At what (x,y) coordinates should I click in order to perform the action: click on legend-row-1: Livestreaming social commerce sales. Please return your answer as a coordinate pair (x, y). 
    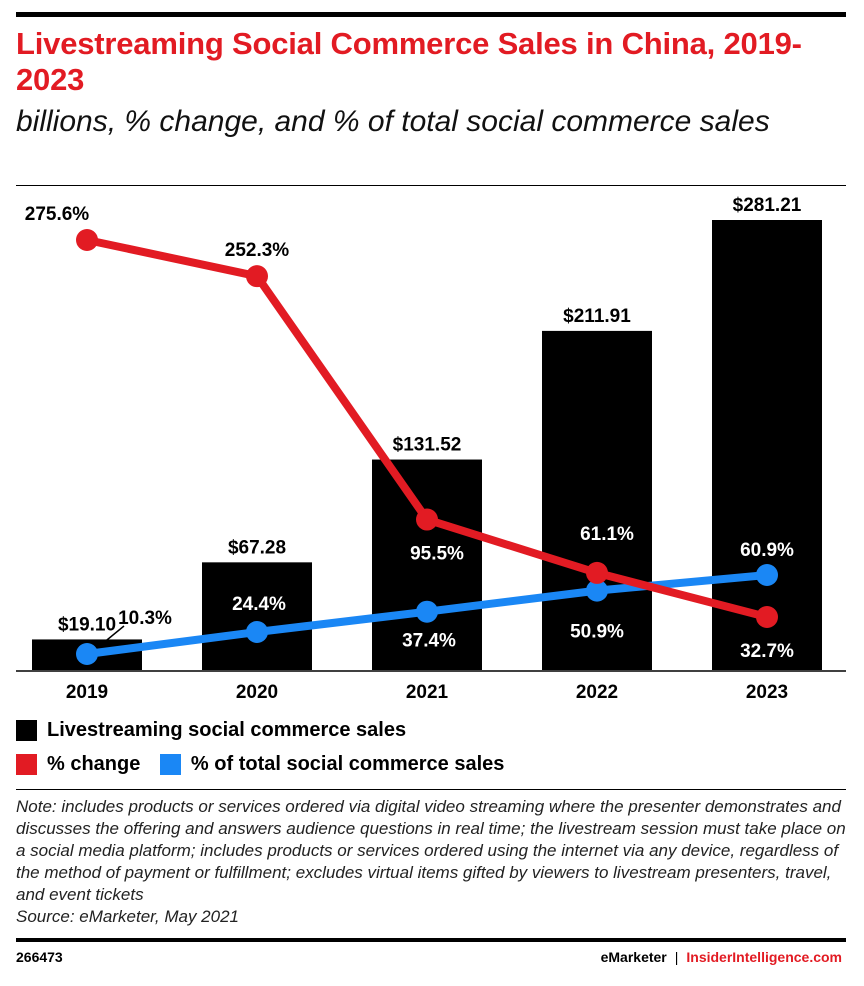
    Looking at the image, I should click on (431, 733).